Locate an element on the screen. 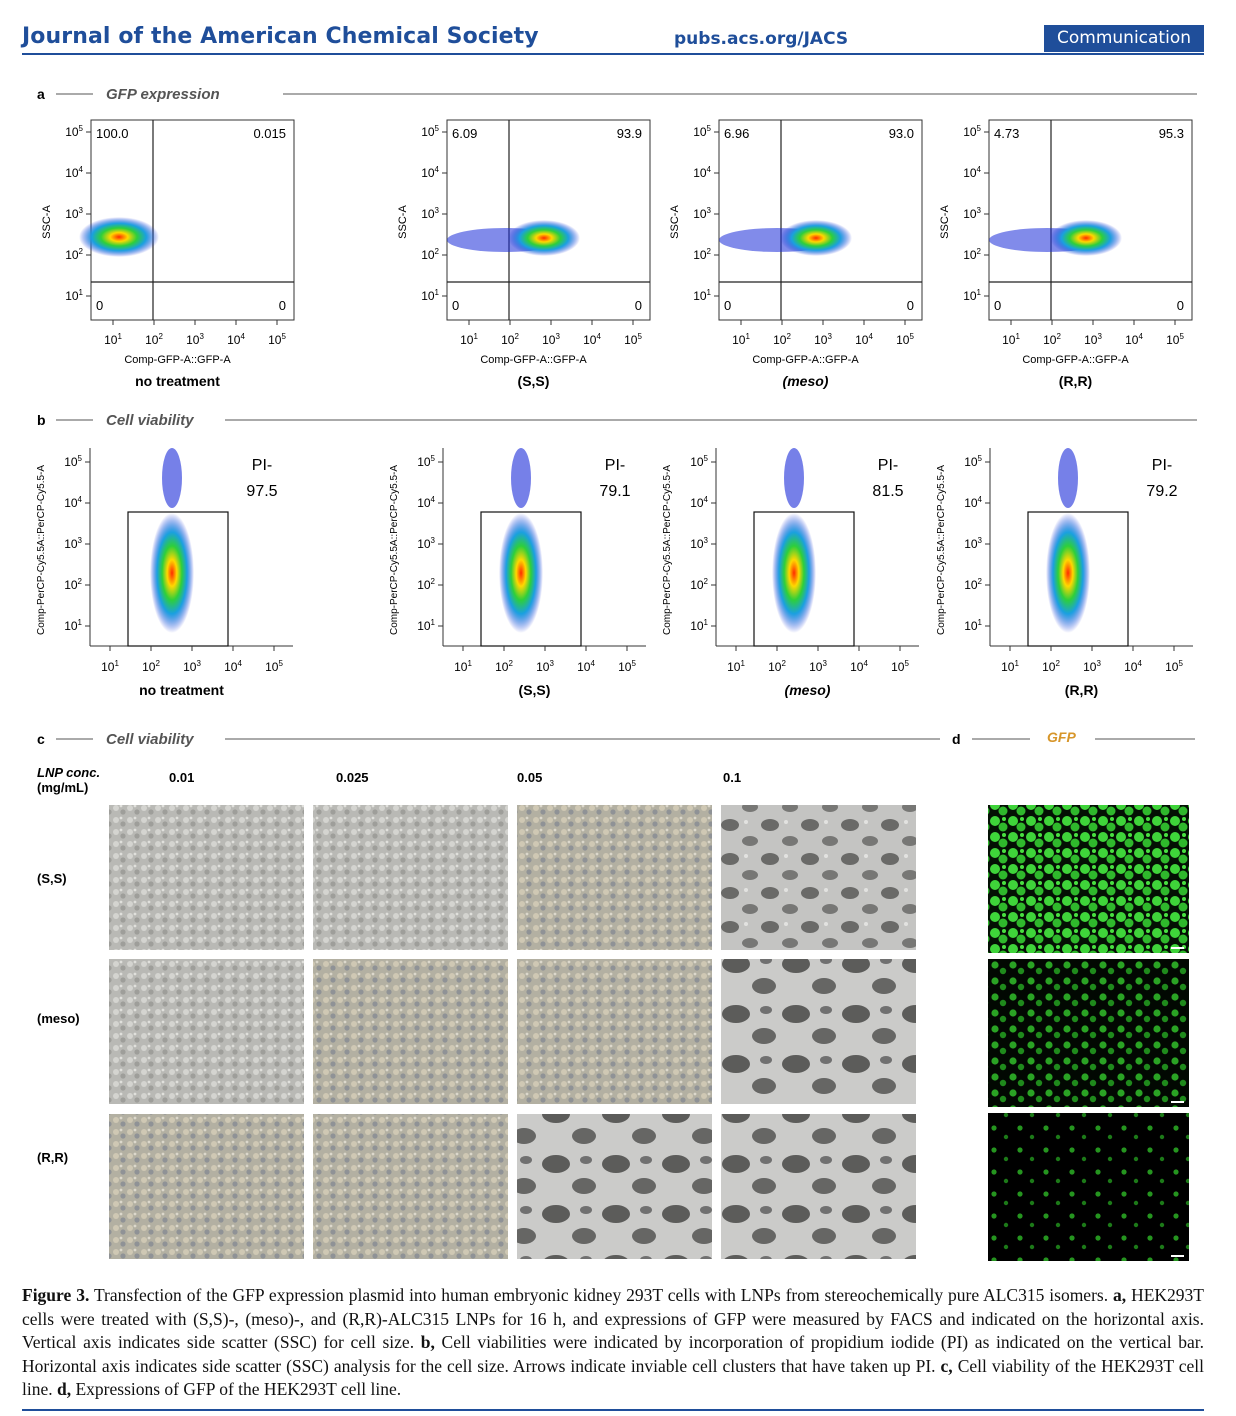 The width and height of the screenshot is (1236, 1416). panel-c-title: Cell viability is located at coordinates (150, 739).